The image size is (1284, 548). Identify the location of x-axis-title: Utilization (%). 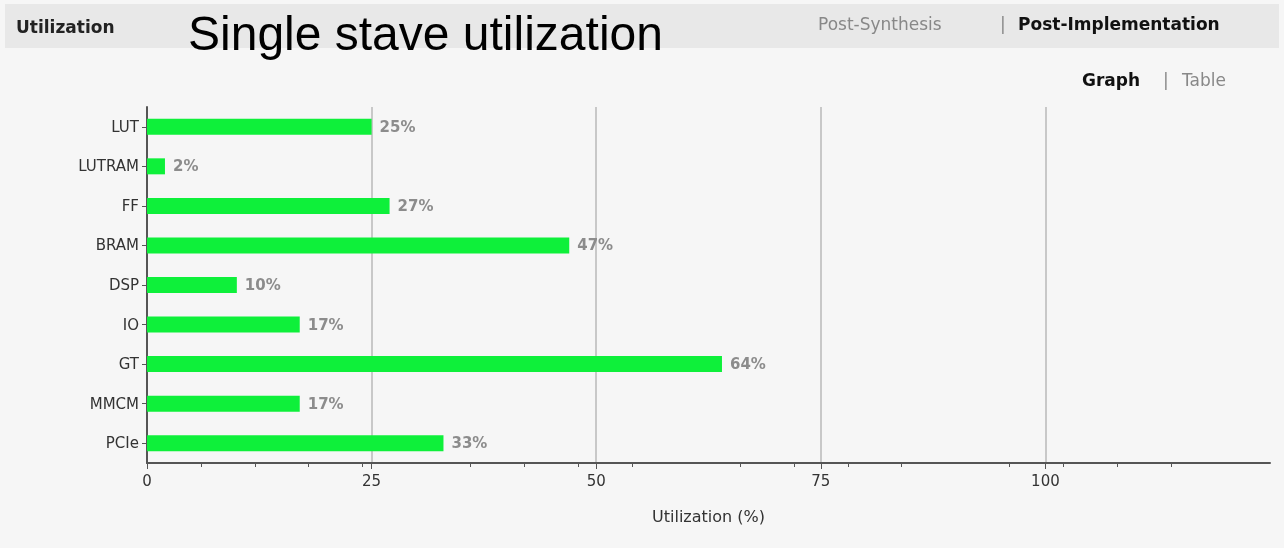
(708, 516).